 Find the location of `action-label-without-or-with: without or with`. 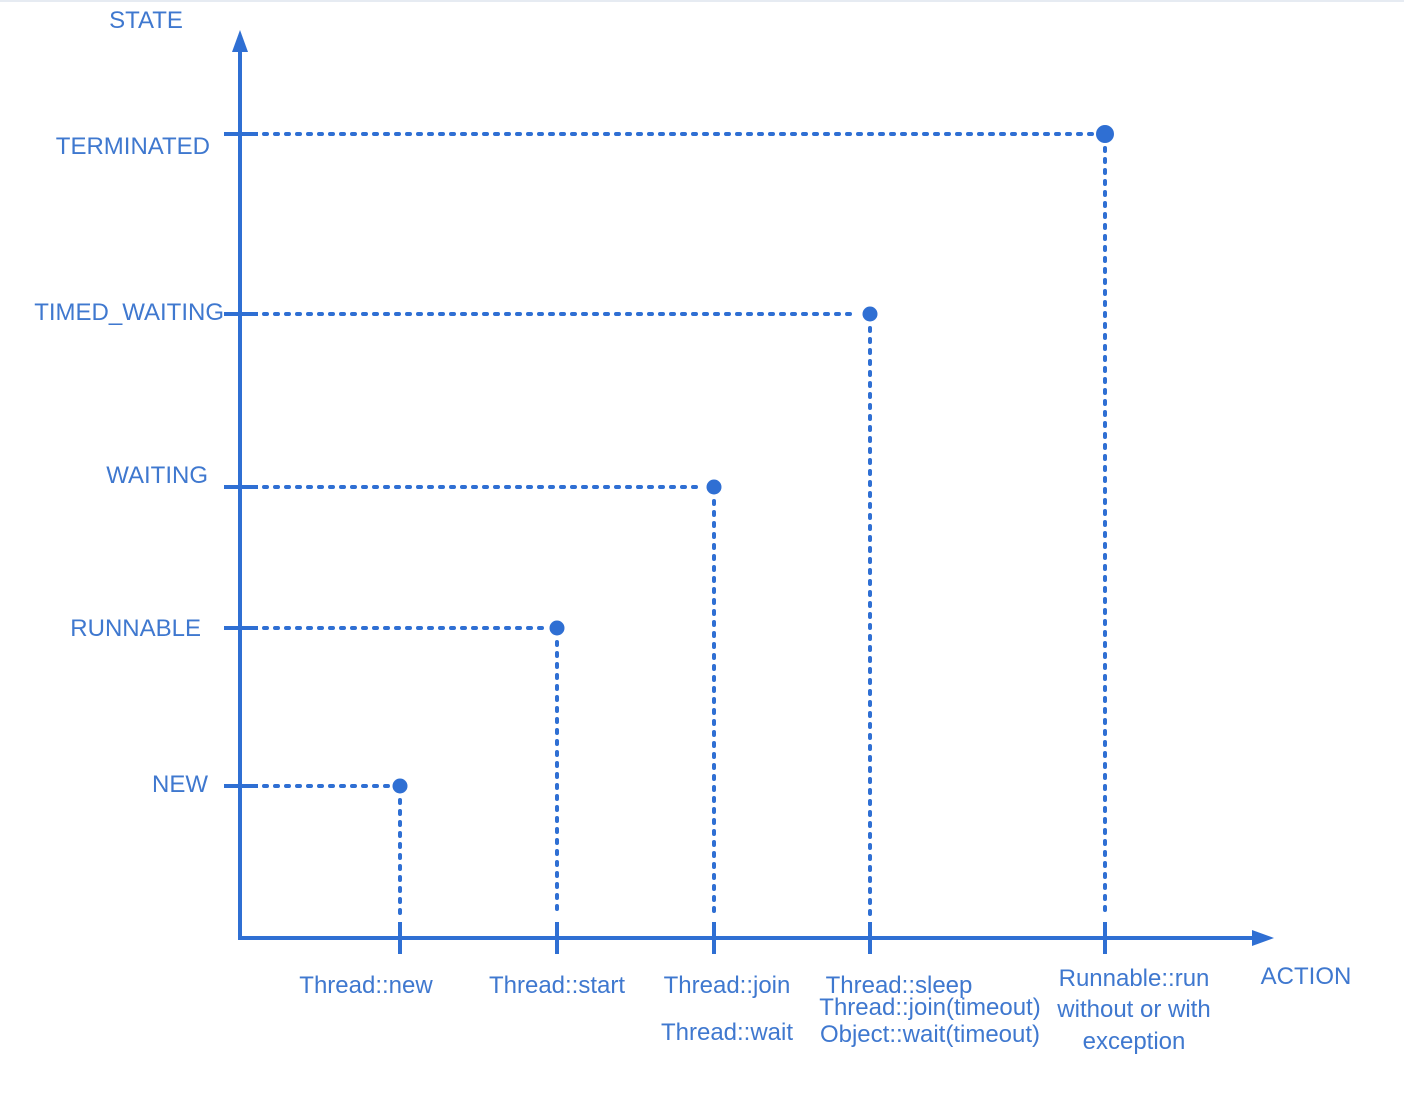

action-label-without-or-with: without or with is located at coordinates (1133, 1009).